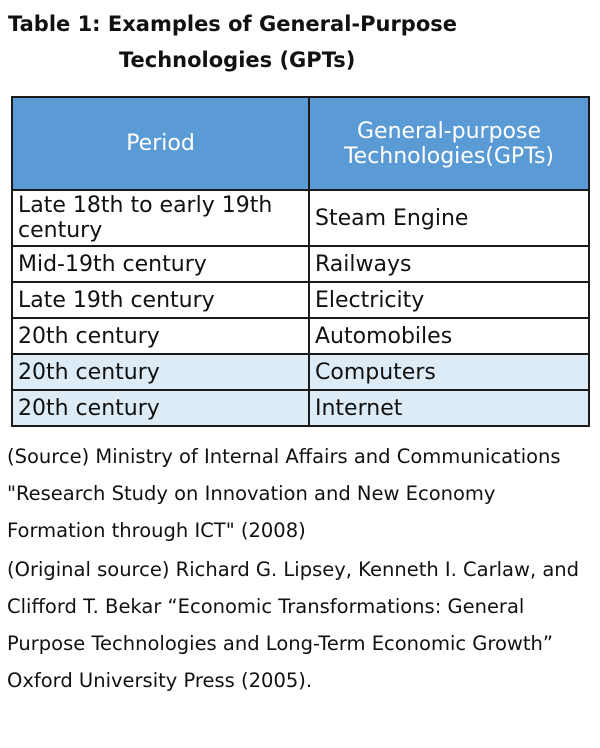 Image resolution: width=600 pixels, height=748 pixels. Describe the element at coordinates (449, 372) in the screenshot. I see `cell-technology: Computers` at that location.